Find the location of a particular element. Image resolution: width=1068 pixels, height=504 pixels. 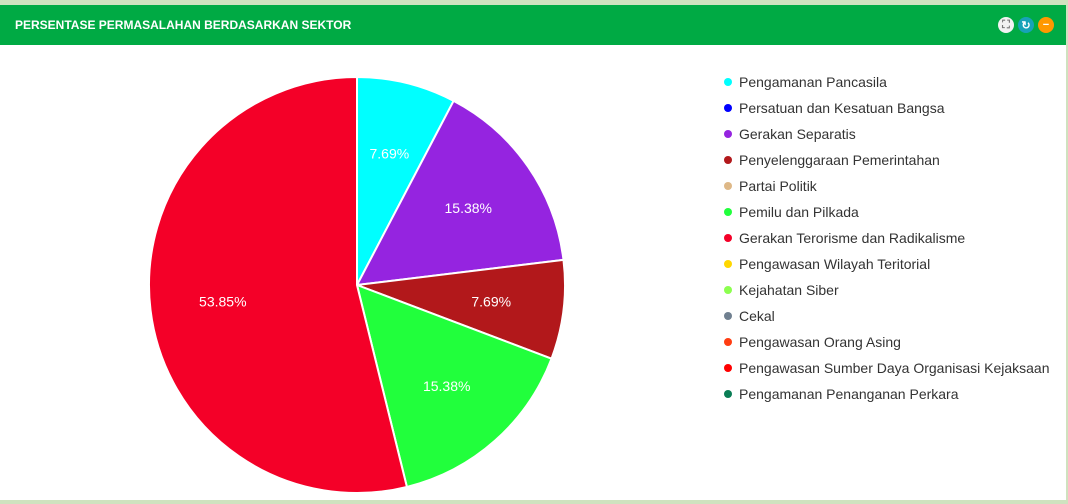

legend-label: Penyelenggaraan Pemerintahan is located at coordinates (839, 160).